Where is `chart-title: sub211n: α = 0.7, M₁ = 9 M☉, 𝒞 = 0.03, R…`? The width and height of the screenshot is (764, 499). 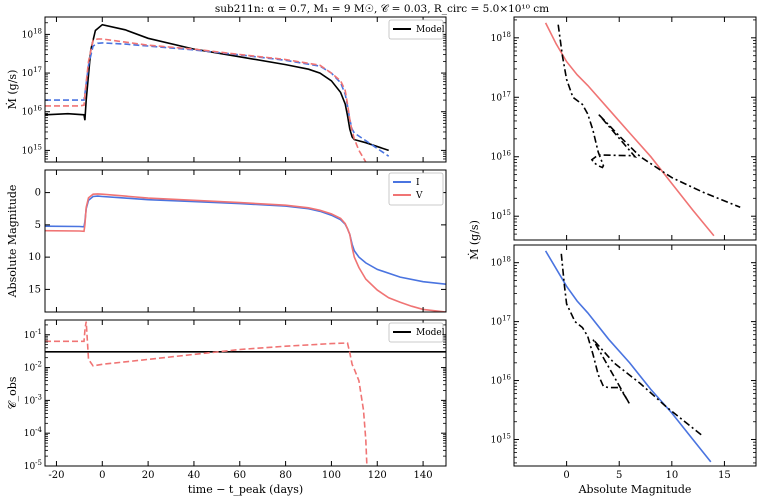 chart-title: sub211n: α = 0.7, M₁ = 9 M☉, 𝒞 = 0.03, R… is located at coordinates (382, 9).